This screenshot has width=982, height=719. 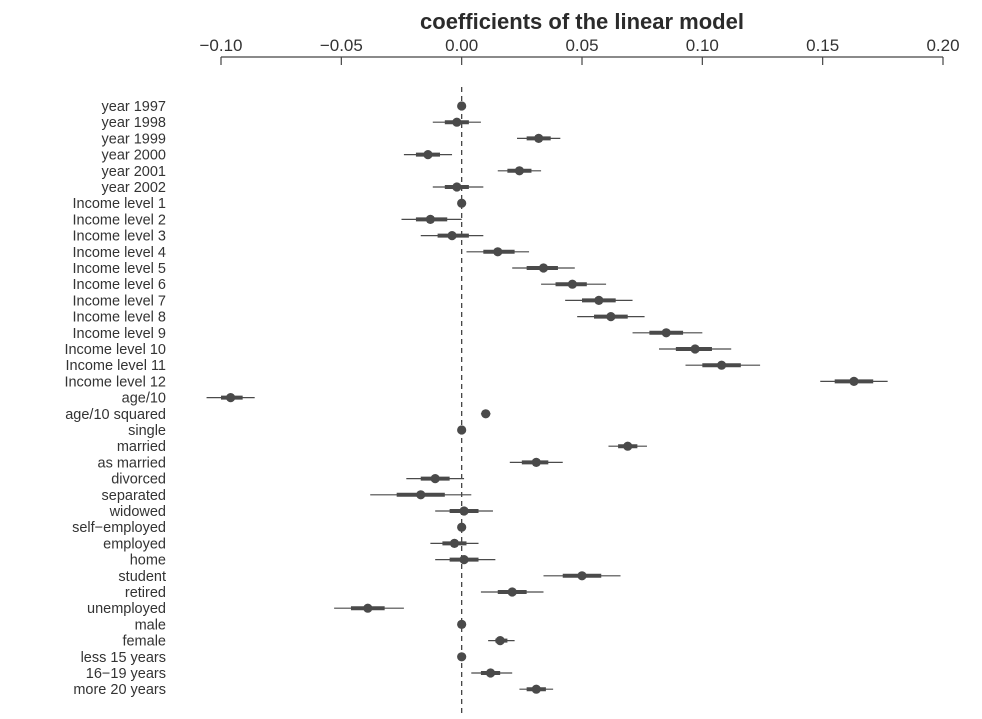 I want to click on row-label: age/10 squared, so click(x=115, y=415).